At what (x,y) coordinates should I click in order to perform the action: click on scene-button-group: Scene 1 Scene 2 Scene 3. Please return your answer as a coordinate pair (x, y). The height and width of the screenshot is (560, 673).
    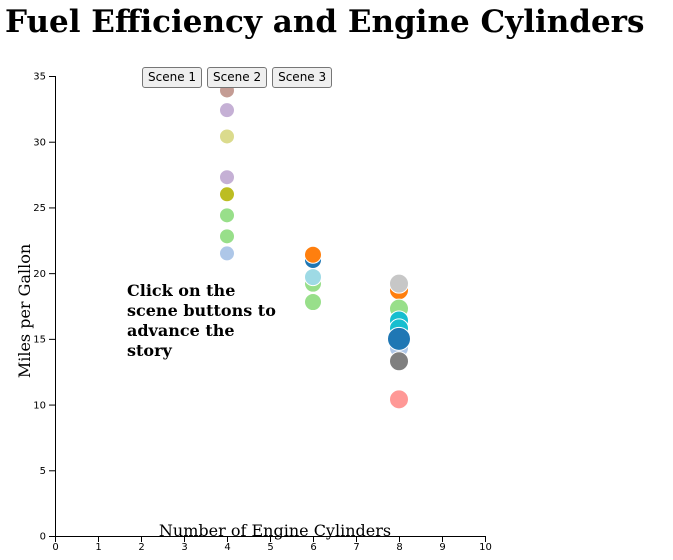
    Looking at the image, I should click on (237, 77).